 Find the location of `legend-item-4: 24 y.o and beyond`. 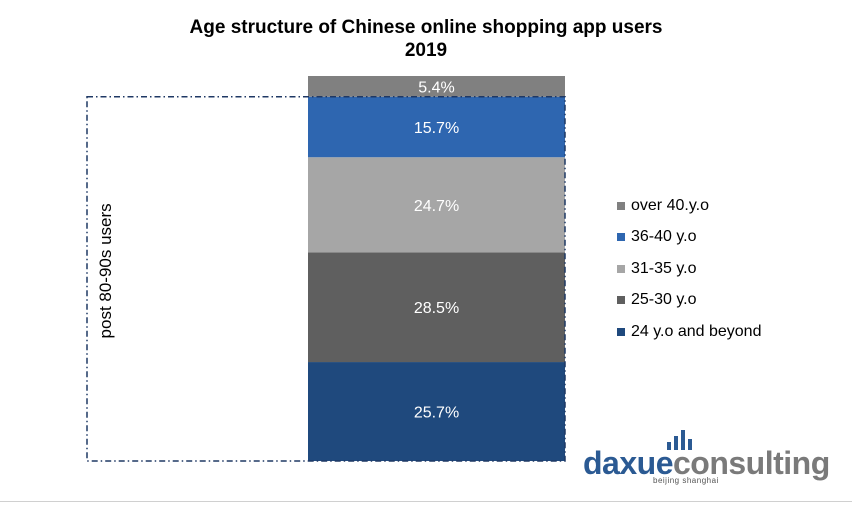

legend-item-4: 24 y.o and beyond is located at coordinates (689, 332).